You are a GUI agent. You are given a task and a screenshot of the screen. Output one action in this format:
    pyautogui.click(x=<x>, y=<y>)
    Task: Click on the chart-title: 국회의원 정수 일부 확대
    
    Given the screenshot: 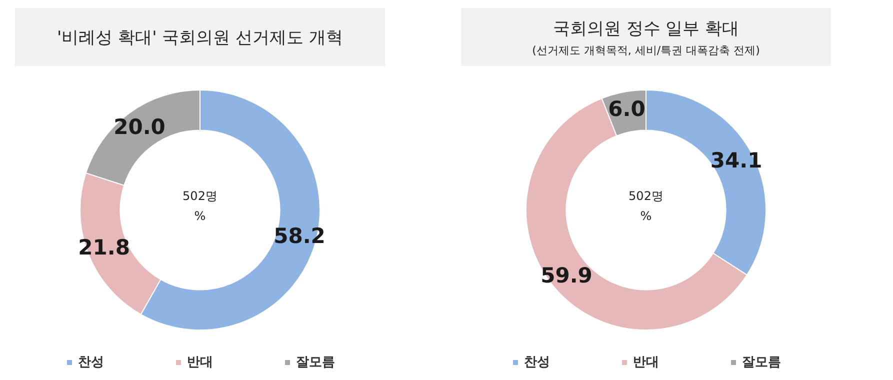 What is the action you would take?
    pyautogui.click(x=646, y=29)
    